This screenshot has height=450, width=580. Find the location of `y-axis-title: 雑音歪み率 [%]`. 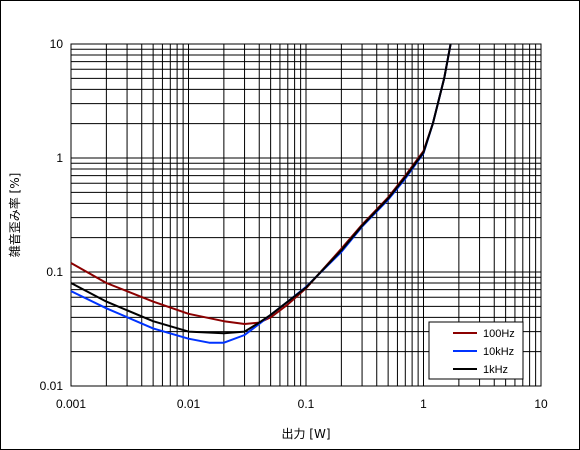

y-axis-title: 雑音歪み率 [%] is located at coordinates (14, 215).